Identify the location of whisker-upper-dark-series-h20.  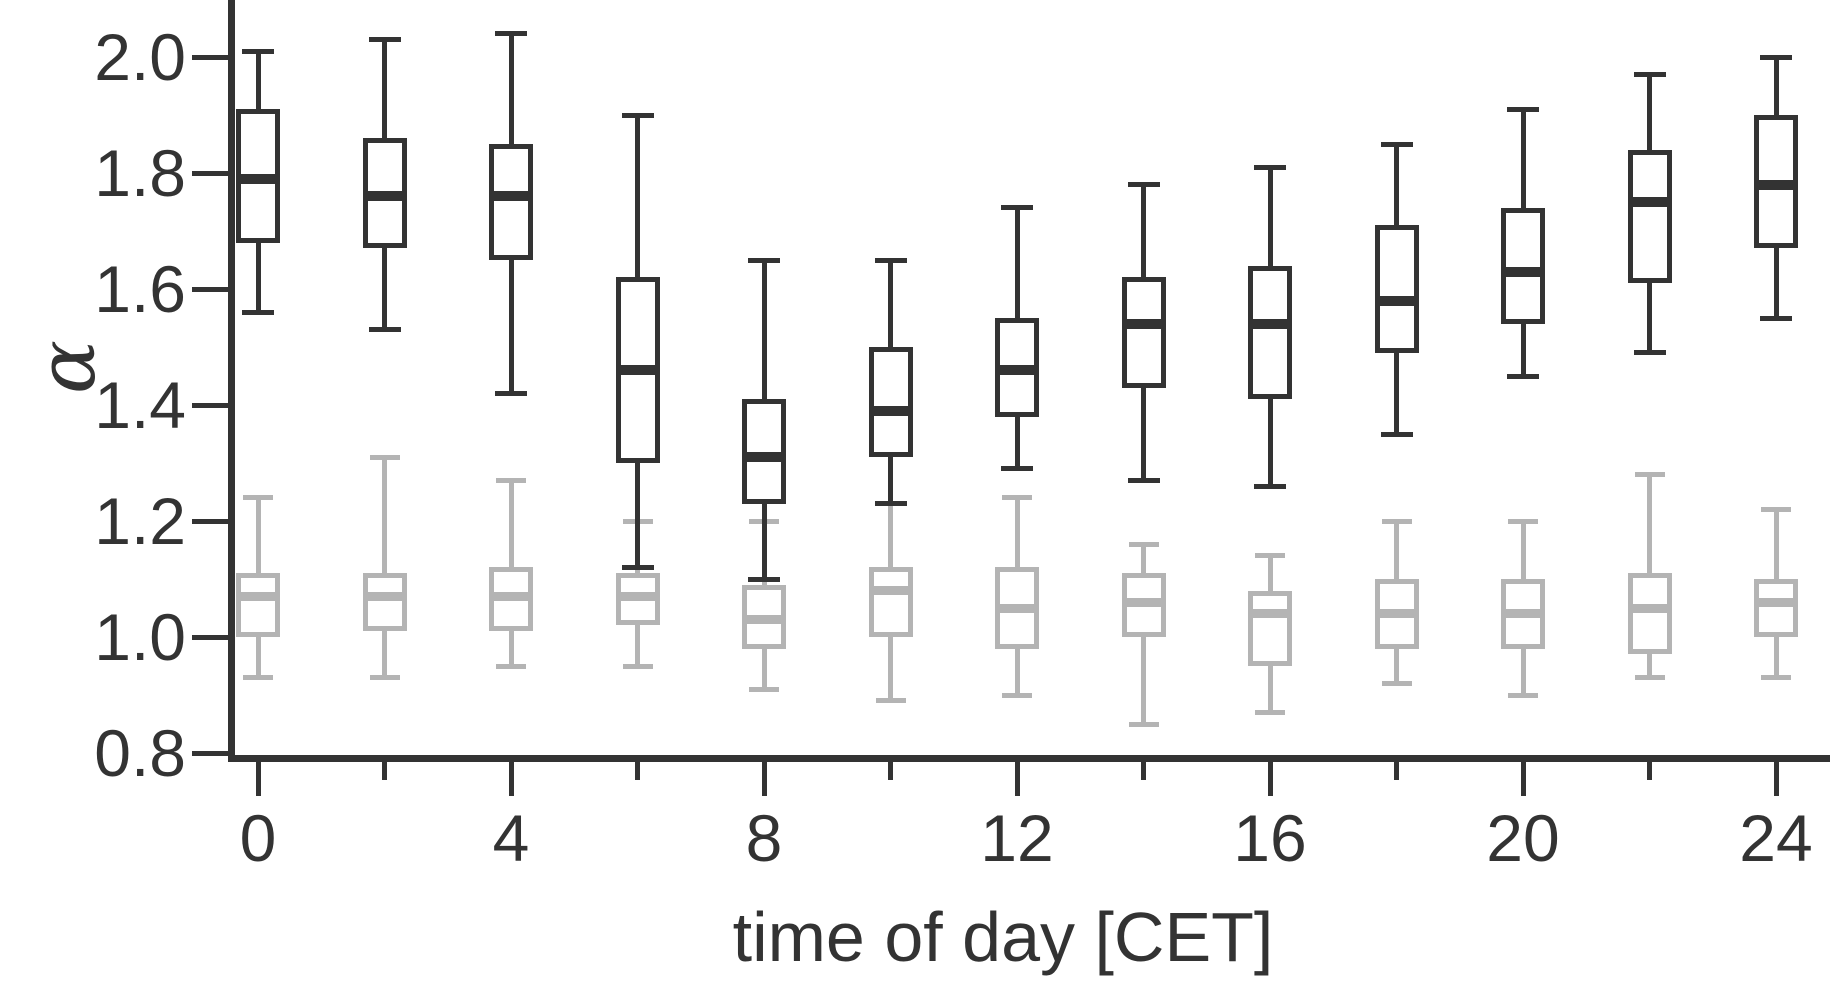
(1523, 158).